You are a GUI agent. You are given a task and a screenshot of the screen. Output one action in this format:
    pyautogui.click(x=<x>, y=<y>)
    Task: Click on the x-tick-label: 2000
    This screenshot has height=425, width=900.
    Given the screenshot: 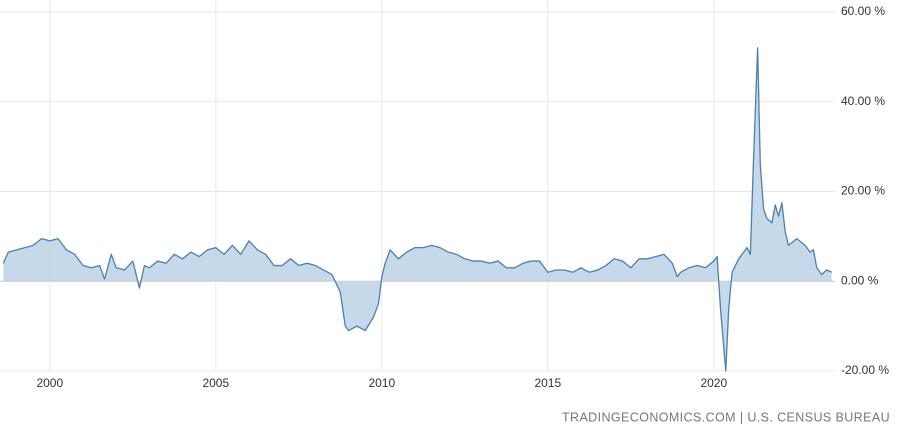 What is the action you would take?
    pyautogui.click(x=49, y=383)
    